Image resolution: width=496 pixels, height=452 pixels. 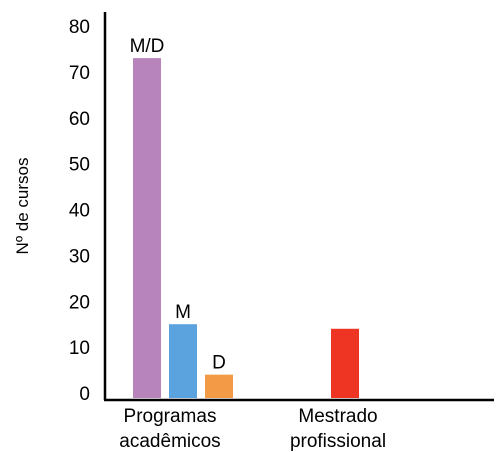 I want to click on y-axis-label: Nº de cursos, so click(x=22, y=206).